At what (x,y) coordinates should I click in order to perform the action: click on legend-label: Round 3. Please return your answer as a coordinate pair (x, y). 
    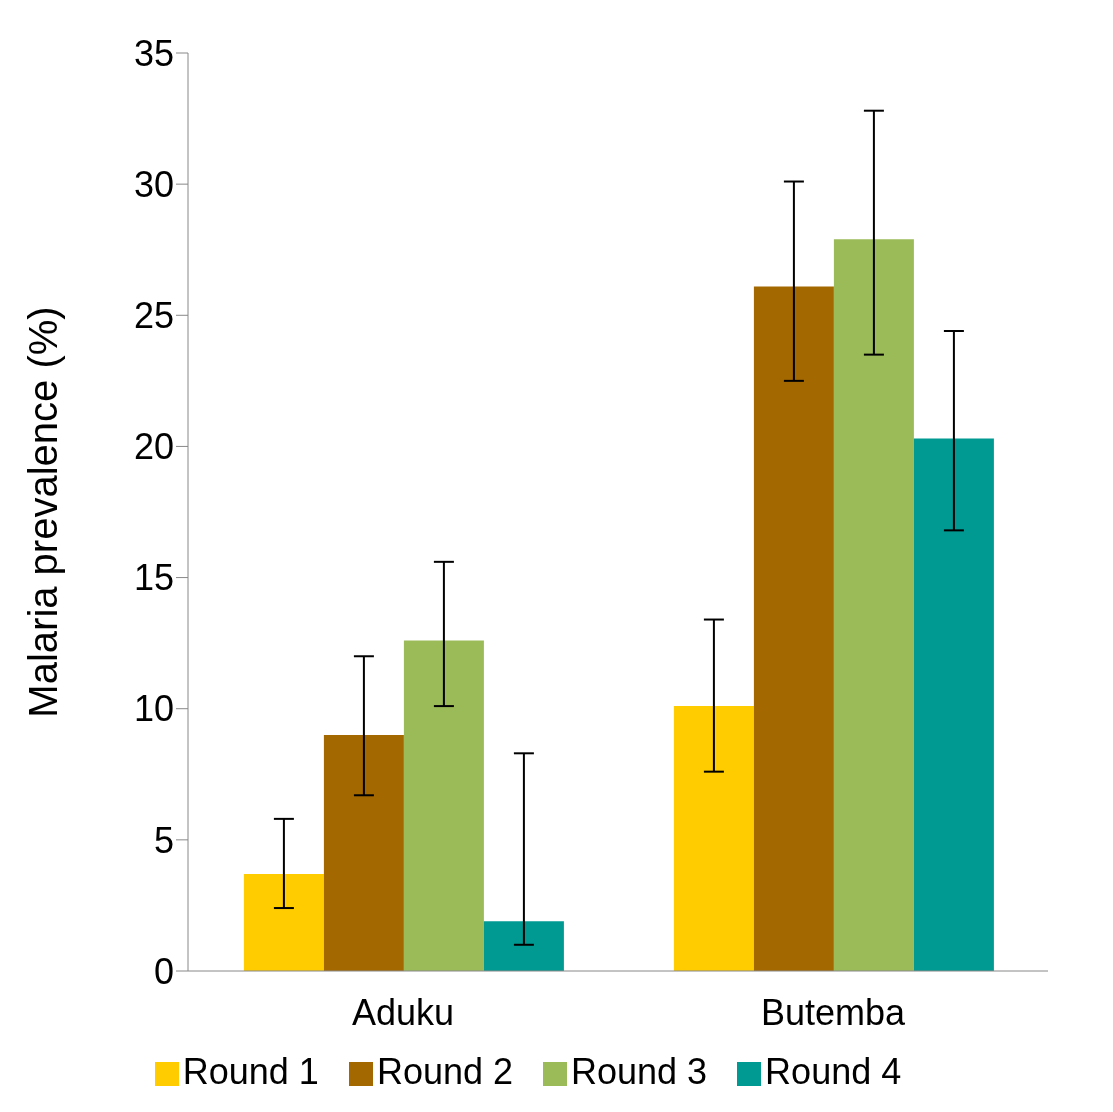
    Looking at the image, I should click on (639, 1071).